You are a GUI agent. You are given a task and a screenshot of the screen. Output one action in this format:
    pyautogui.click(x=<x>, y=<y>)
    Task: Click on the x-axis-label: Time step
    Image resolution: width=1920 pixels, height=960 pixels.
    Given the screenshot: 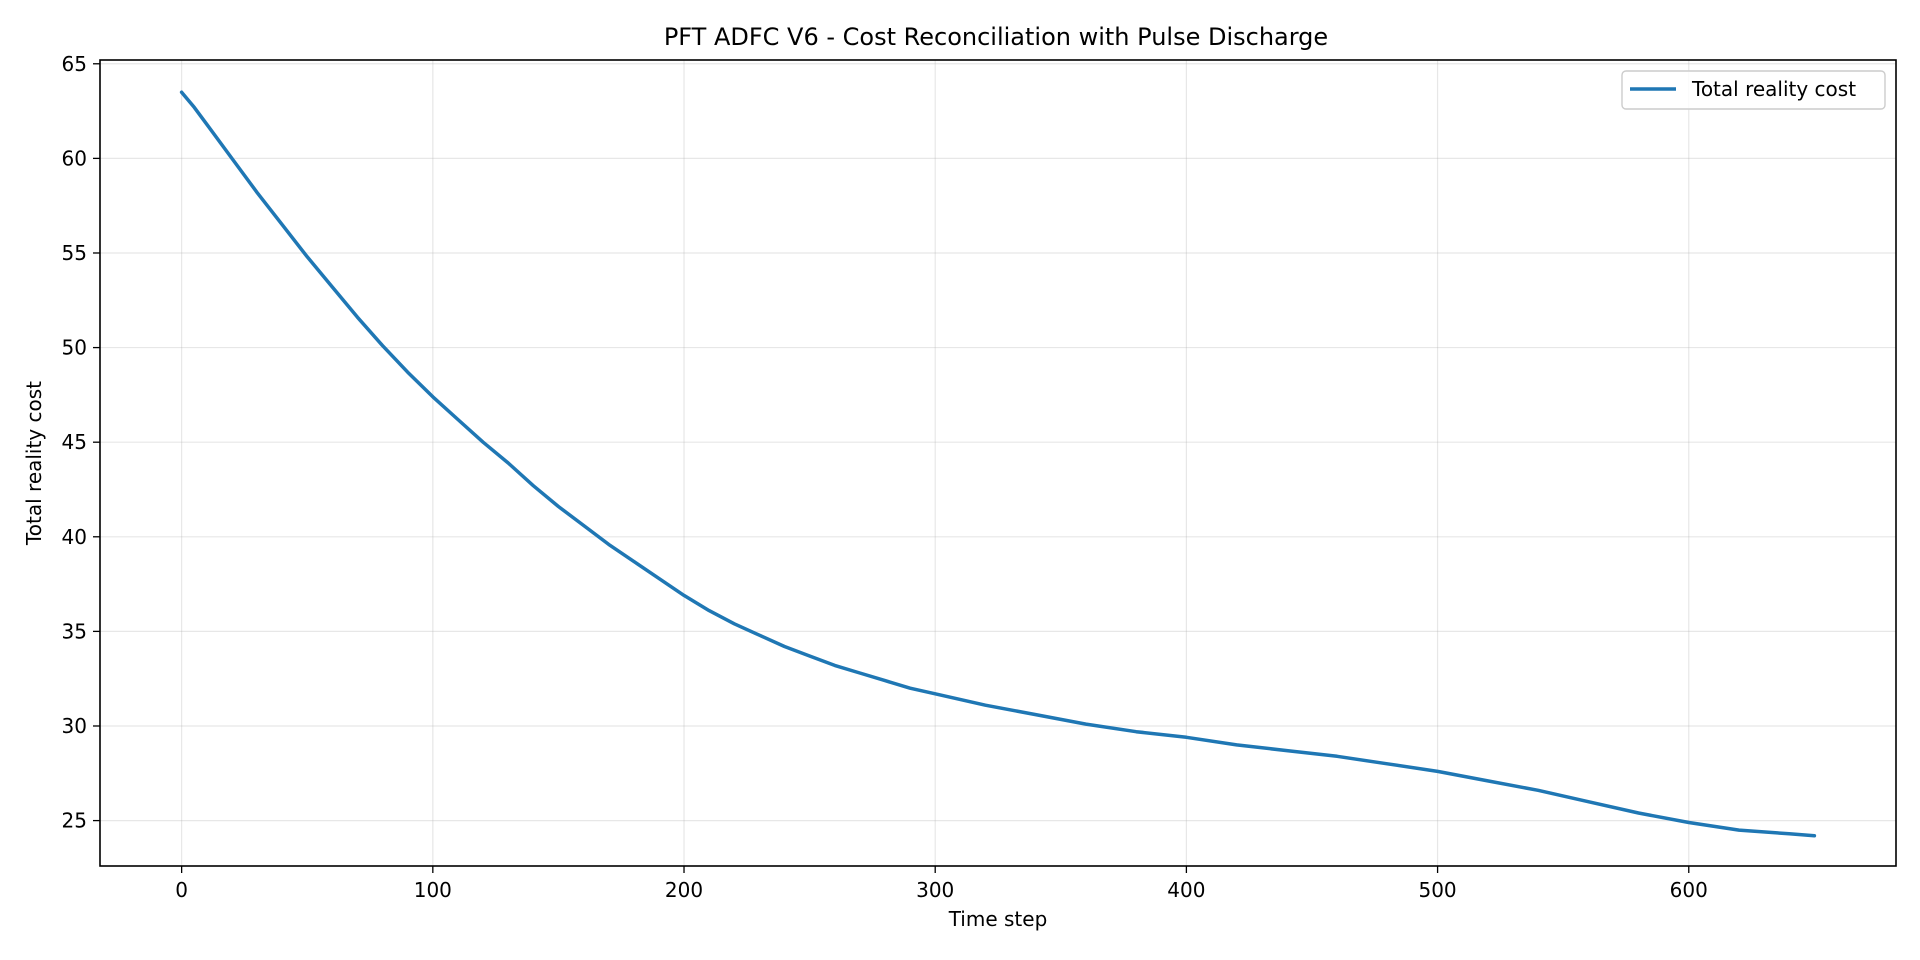 What is the action you would take?
    pyautogui.click(x=998, y=919)
    